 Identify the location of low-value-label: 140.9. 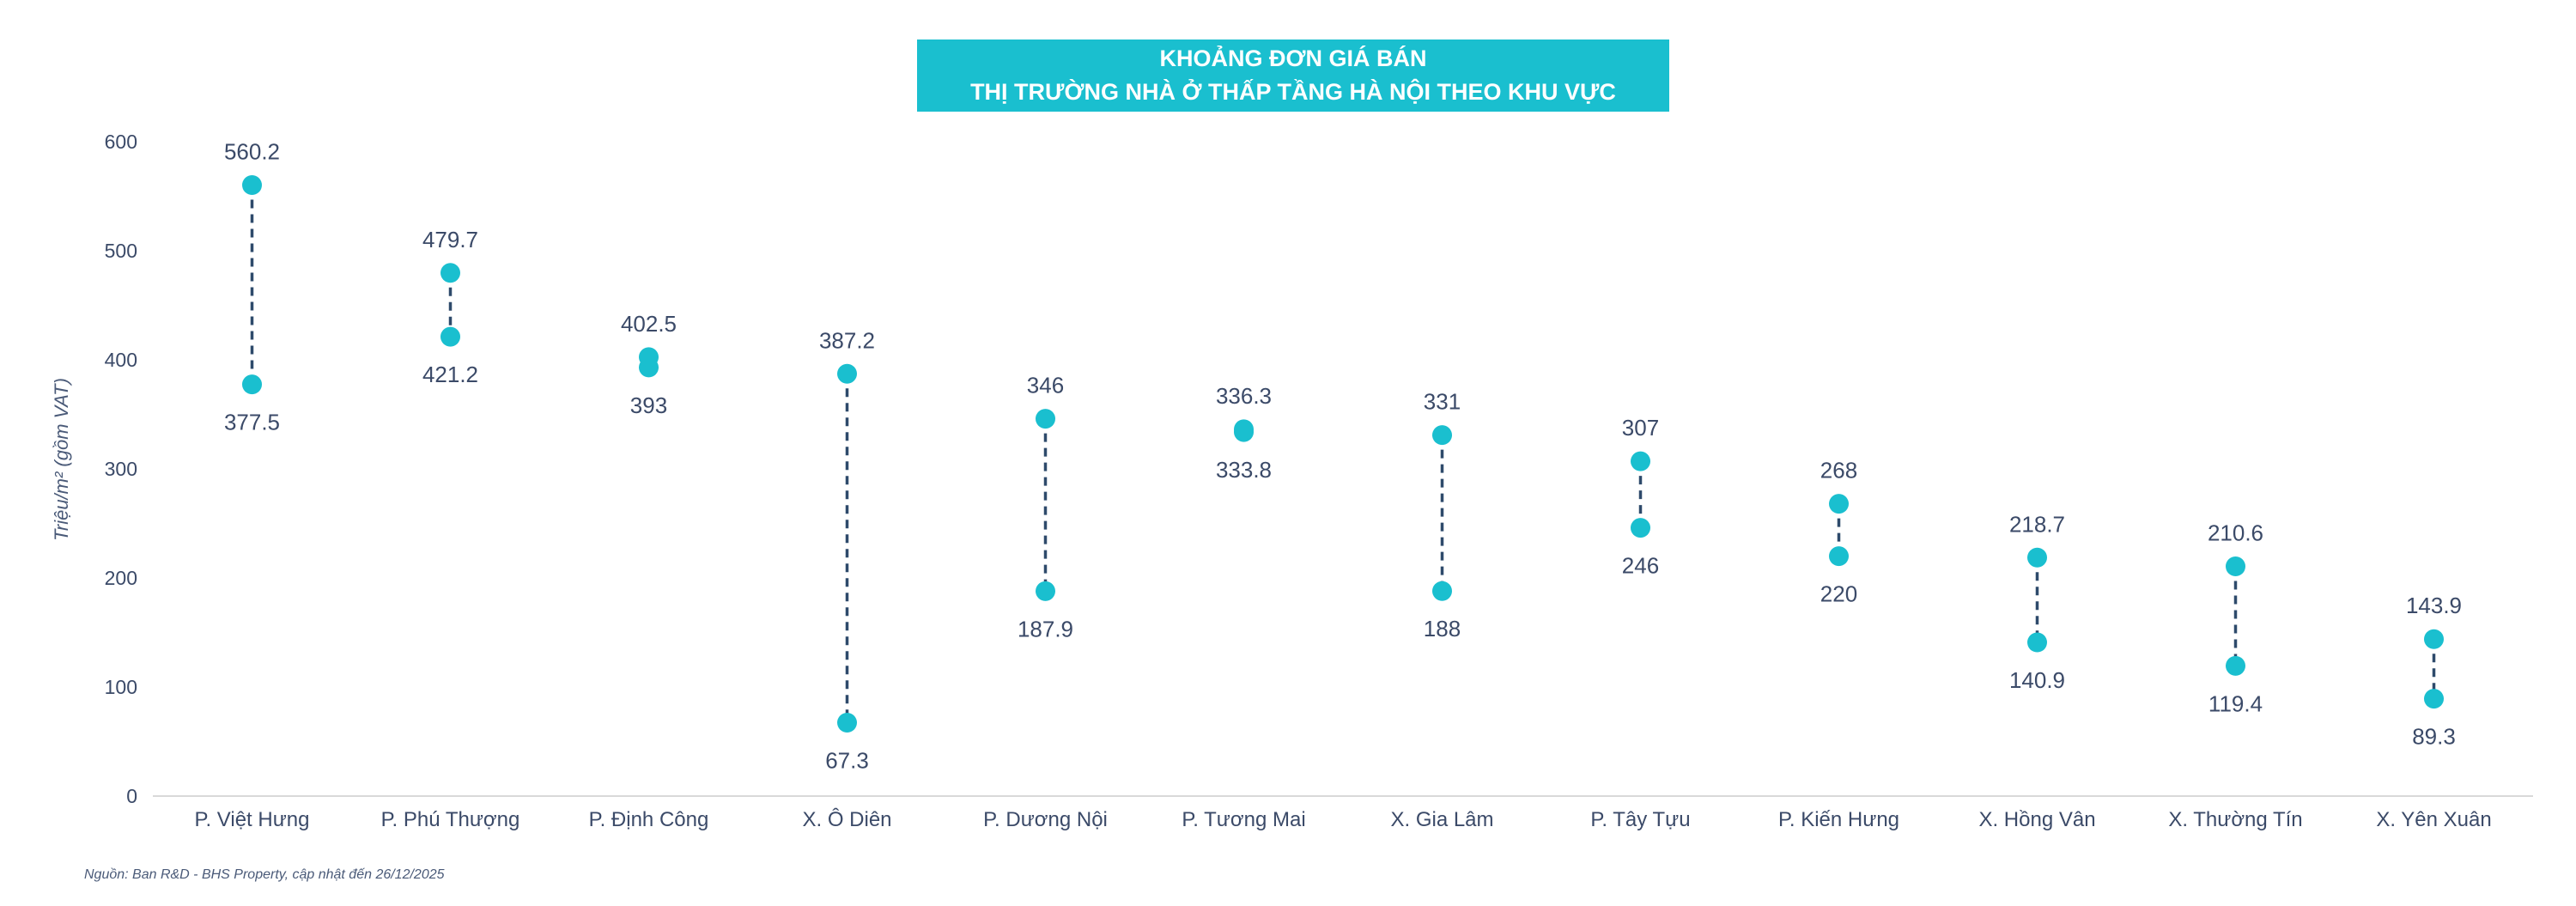
(2037, 680).